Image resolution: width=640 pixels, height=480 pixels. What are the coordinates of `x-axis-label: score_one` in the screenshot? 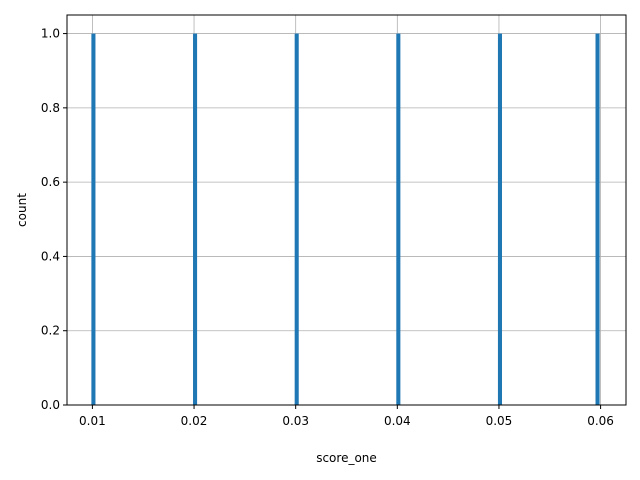 It's located at (346, 458).